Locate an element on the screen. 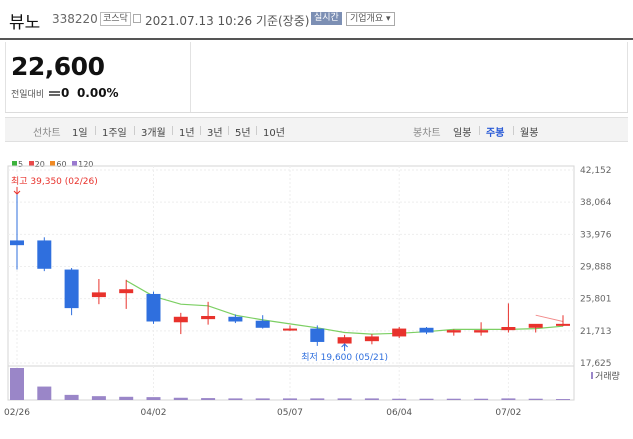  ma5-swatch is located at coordinates (14, 163).